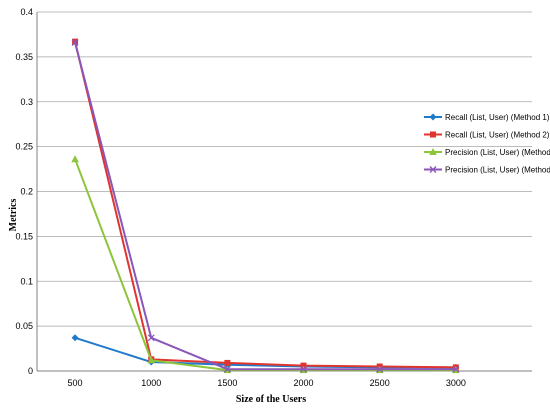 This screenshot has height=409, width=550. What do you see at coordinates (497, 152) in the screenshot?
I see `legend-label: Precision (List, User) (Method 1)` at bounding box center [497, 152].